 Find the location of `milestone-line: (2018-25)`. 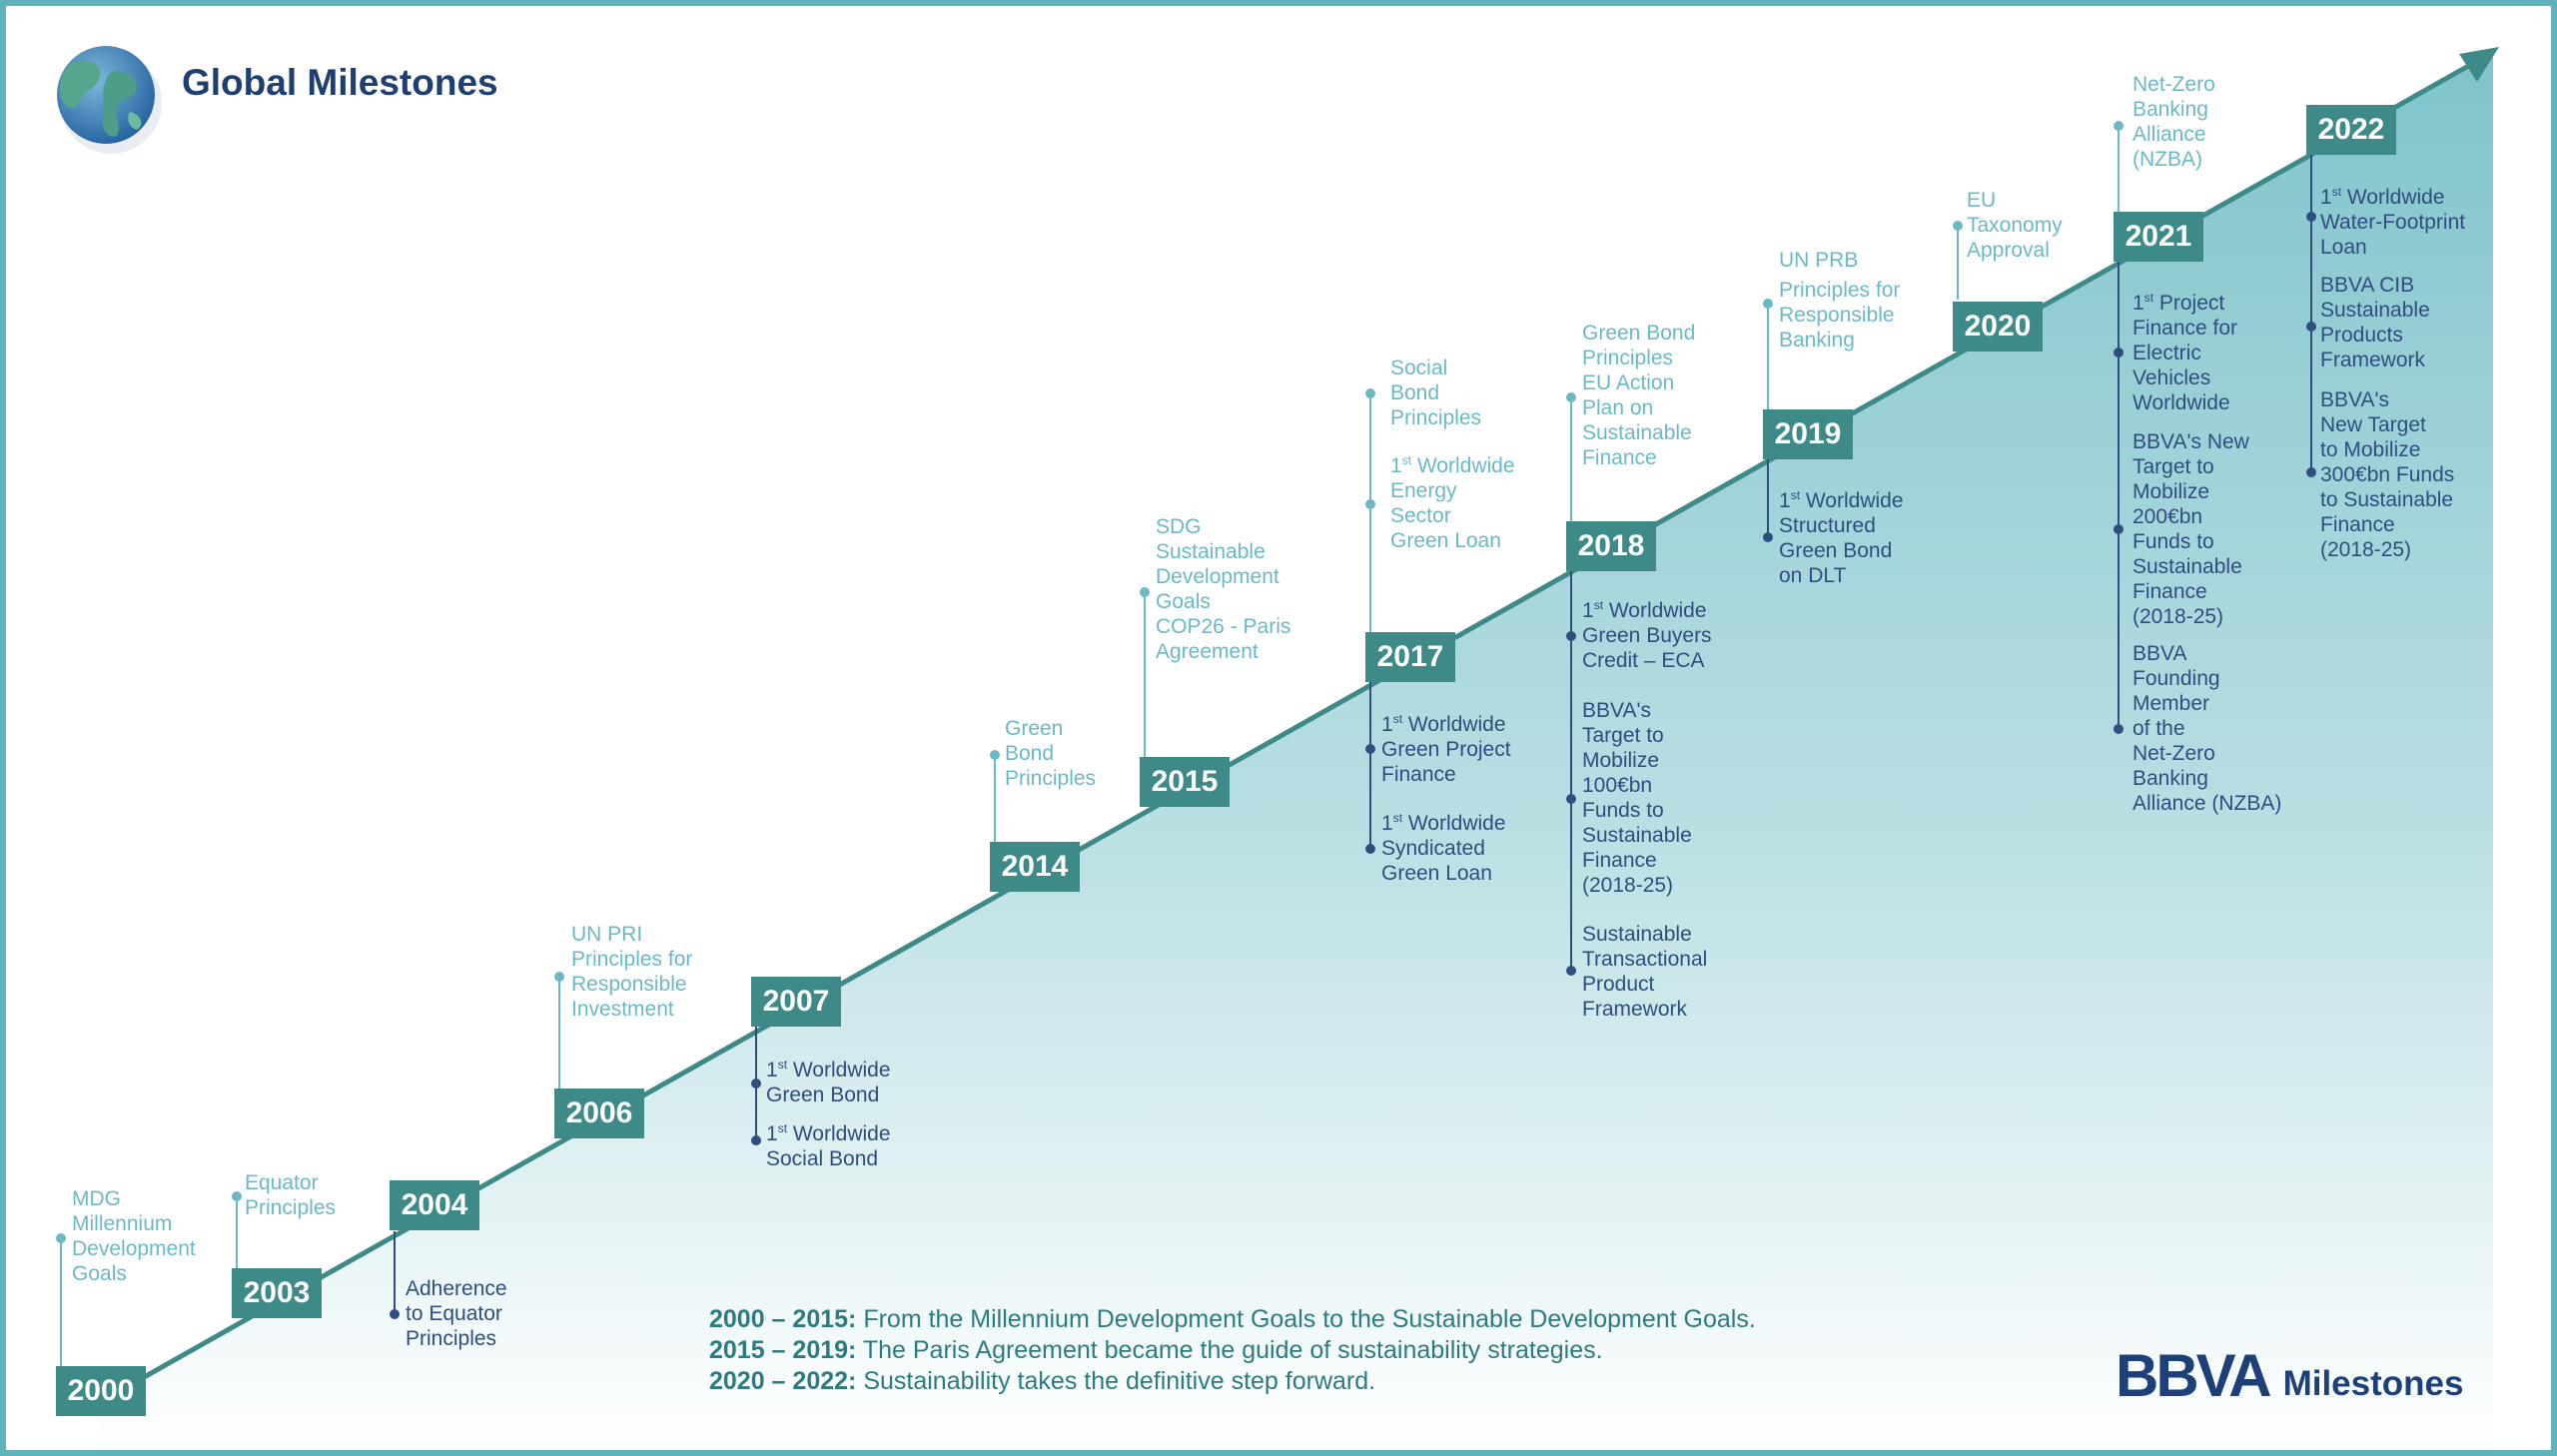

milestone-line: (2018-25) is located at coordinates (2178, 616).